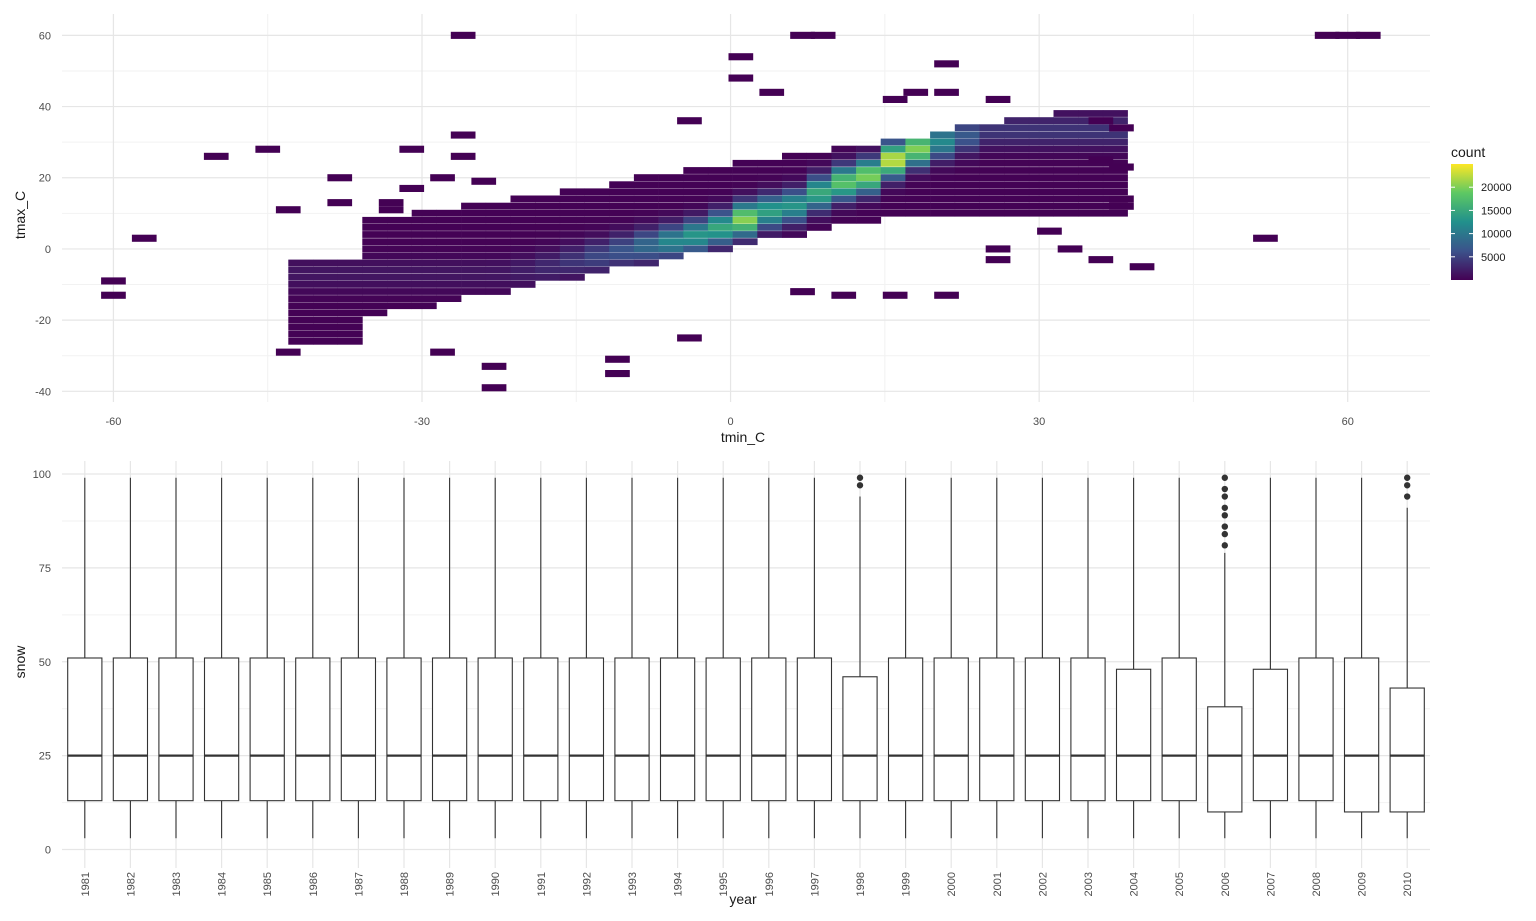  I want to click on legend-break-label: 5000, so click(1493, 258).